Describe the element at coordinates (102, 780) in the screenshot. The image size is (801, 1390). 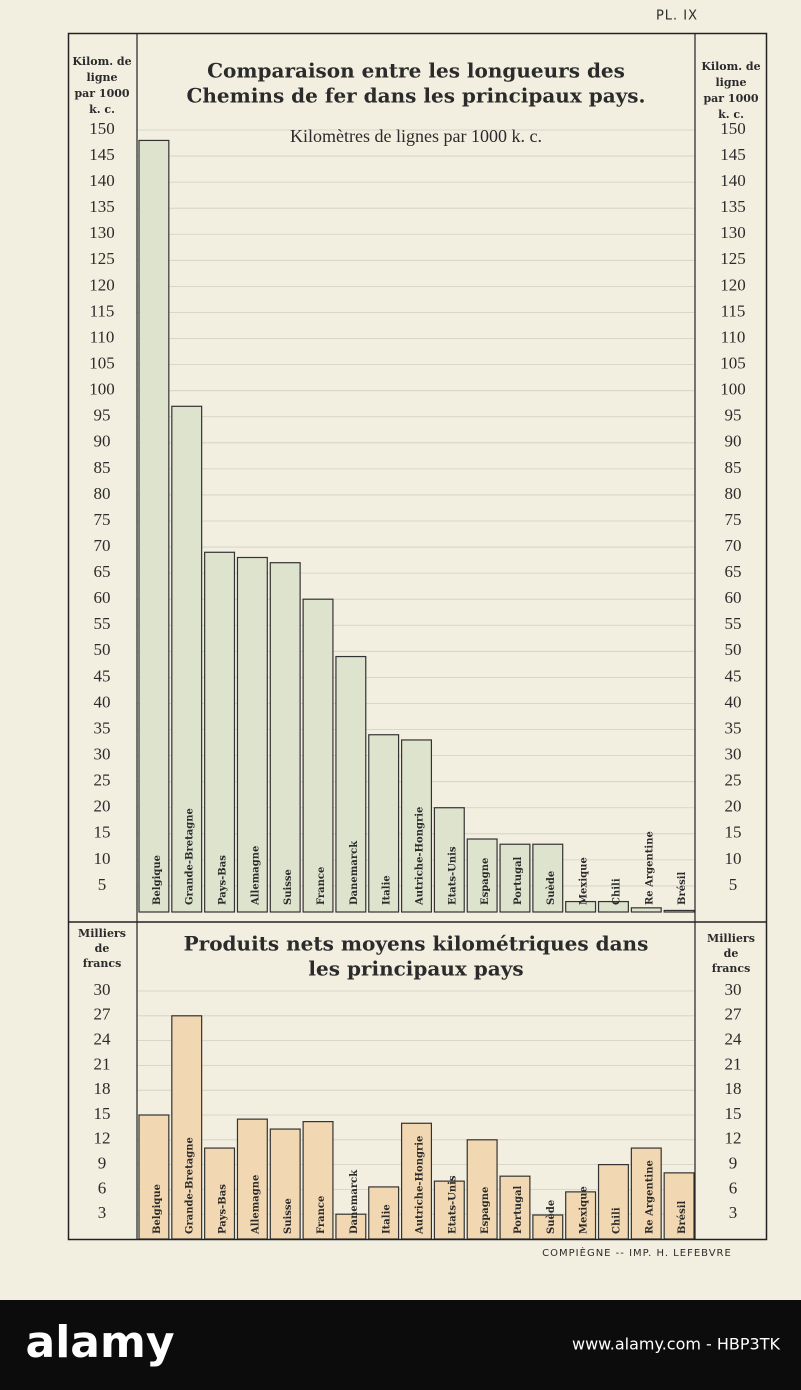
I see `y-tick-label: 25` at that location.